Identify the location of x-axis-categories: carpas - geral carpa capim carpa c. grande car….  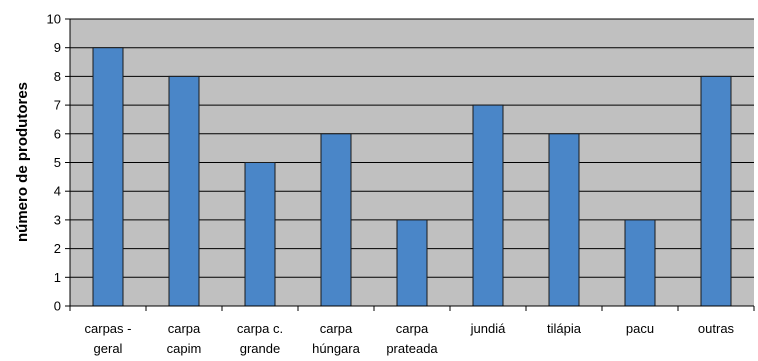
(412, 331).